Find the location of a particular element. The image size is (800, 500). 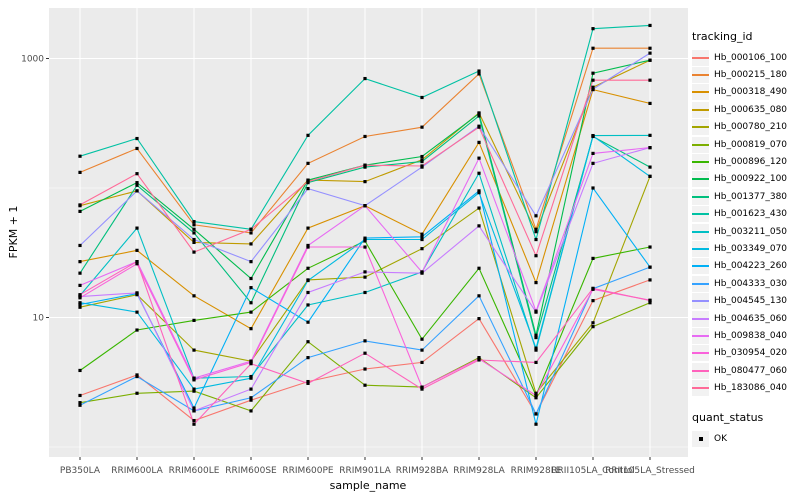

legend-item-Hb_000106_100: Hb_000106_100 is located at coordinates (745, 57).